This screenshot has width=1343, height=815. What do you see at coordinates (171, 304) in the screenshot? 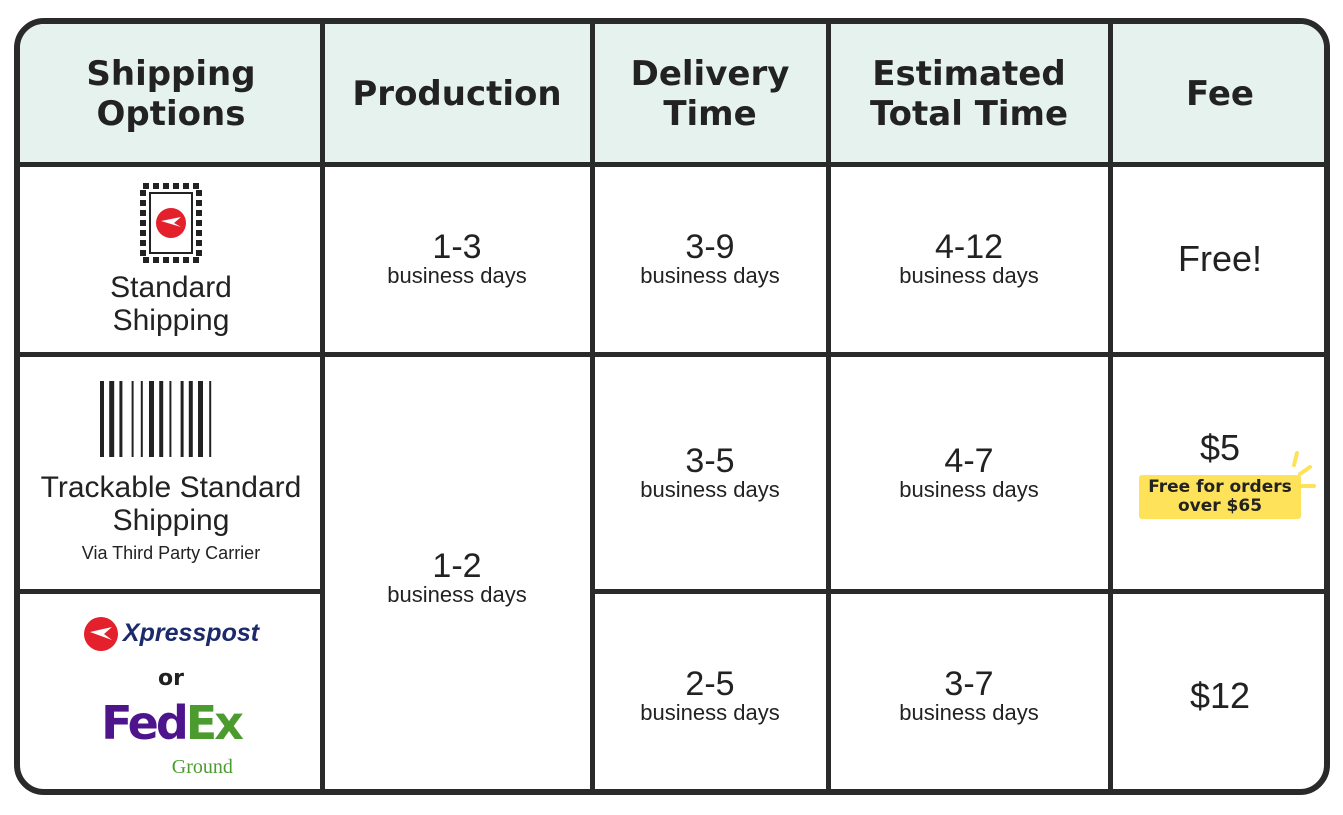
I see `option-name: Standard Shipping` at bounding box center [171, 304].